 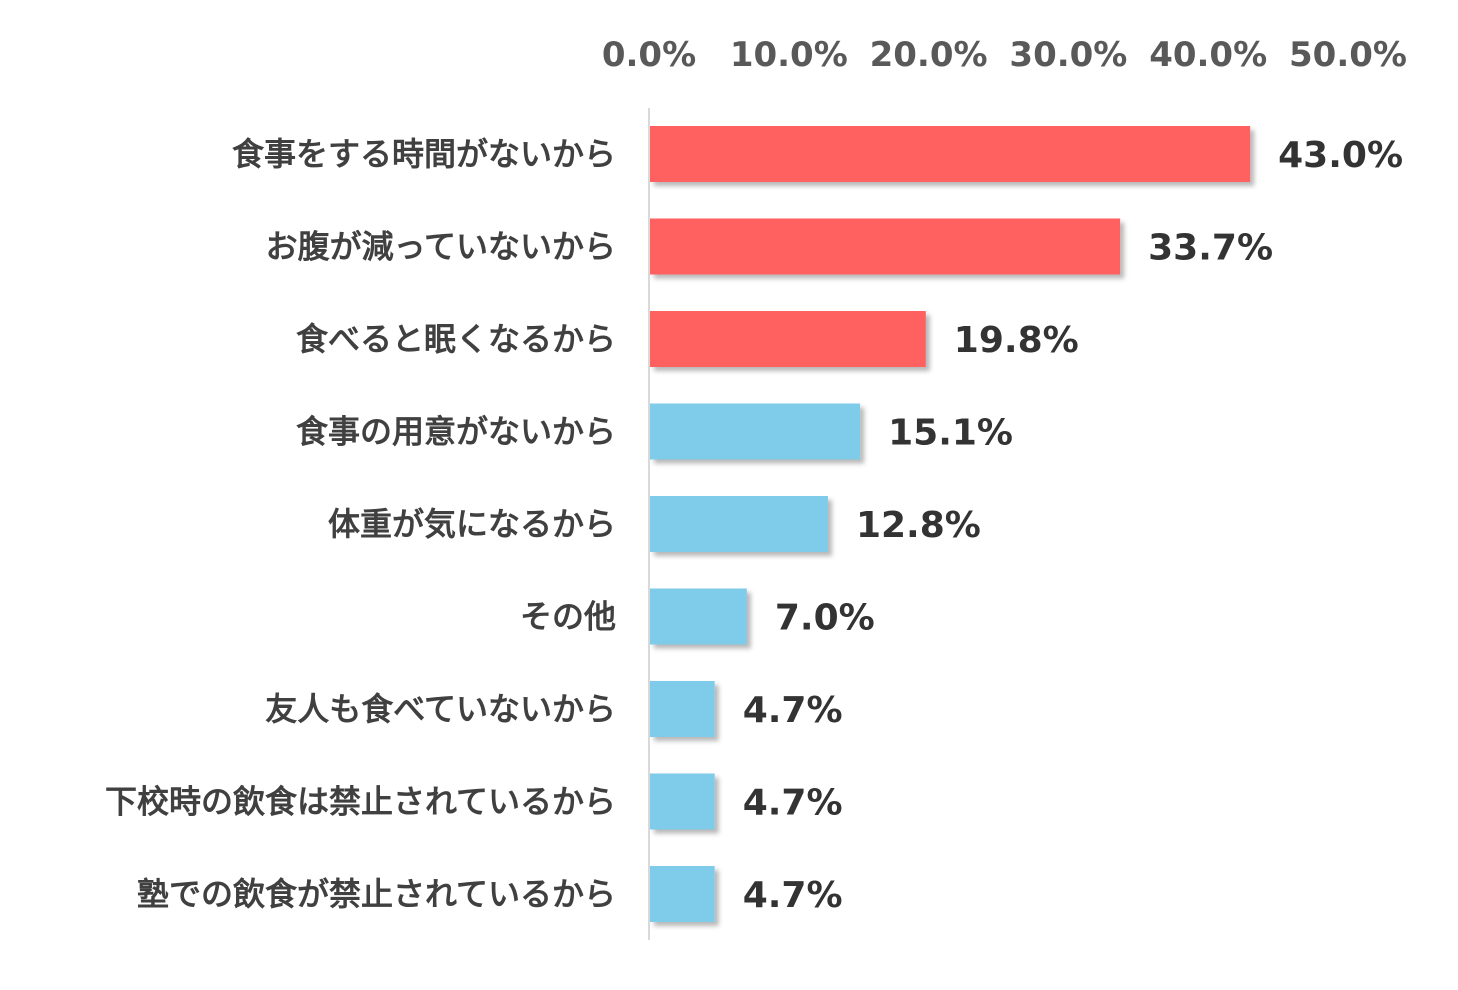 What do you see at coordinates (568, 617) in the screenshot?
I see `category-label: その他` at bounding box center [568, 617].